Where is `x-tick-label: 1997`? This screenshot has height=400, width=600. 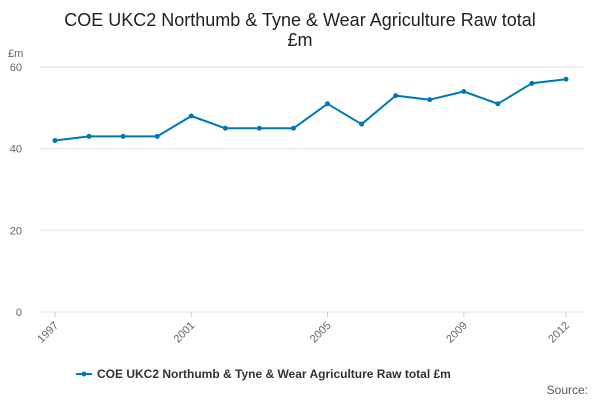
x-tick-label: 1997 is located at coordinates (48, 333).